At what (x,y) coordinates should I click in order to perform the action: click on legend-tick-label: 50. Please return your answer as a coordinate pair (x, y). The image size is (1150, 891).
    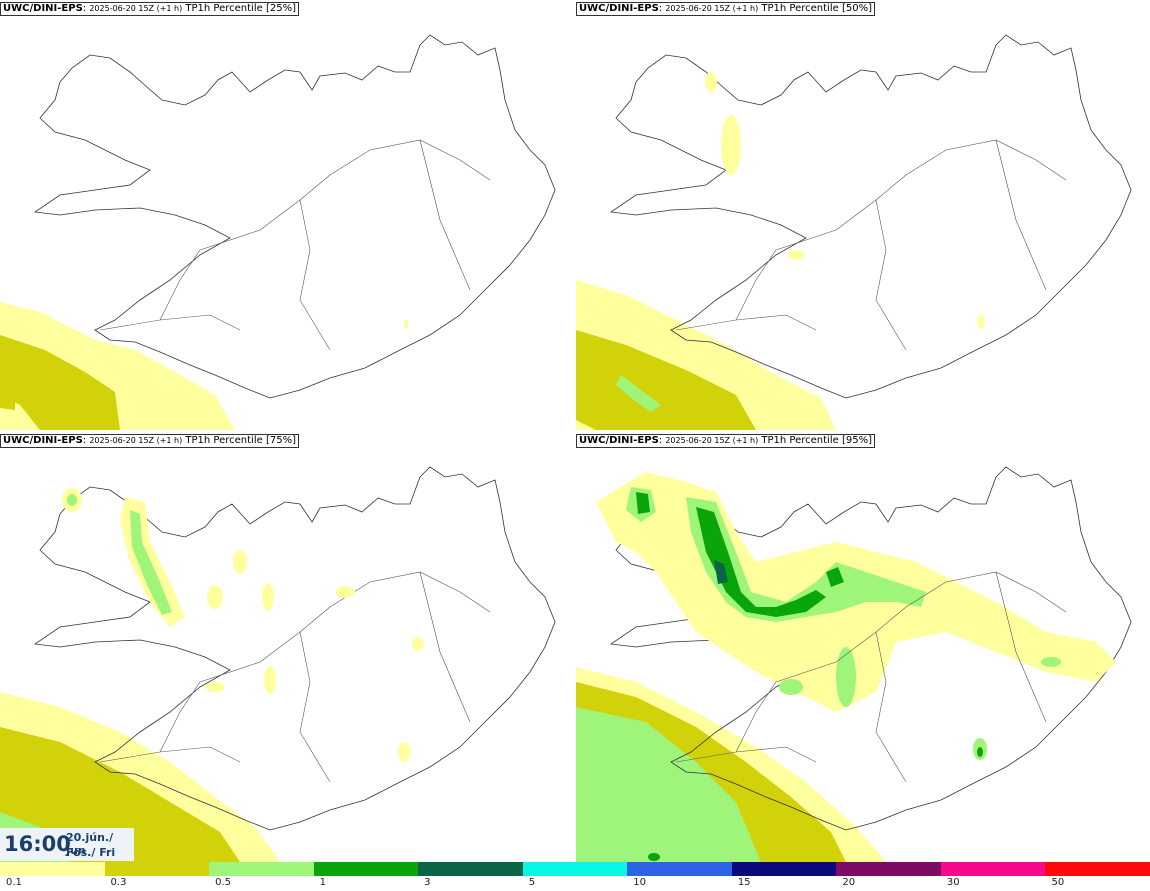
    Looking at the image, I should click on (1058, 882).